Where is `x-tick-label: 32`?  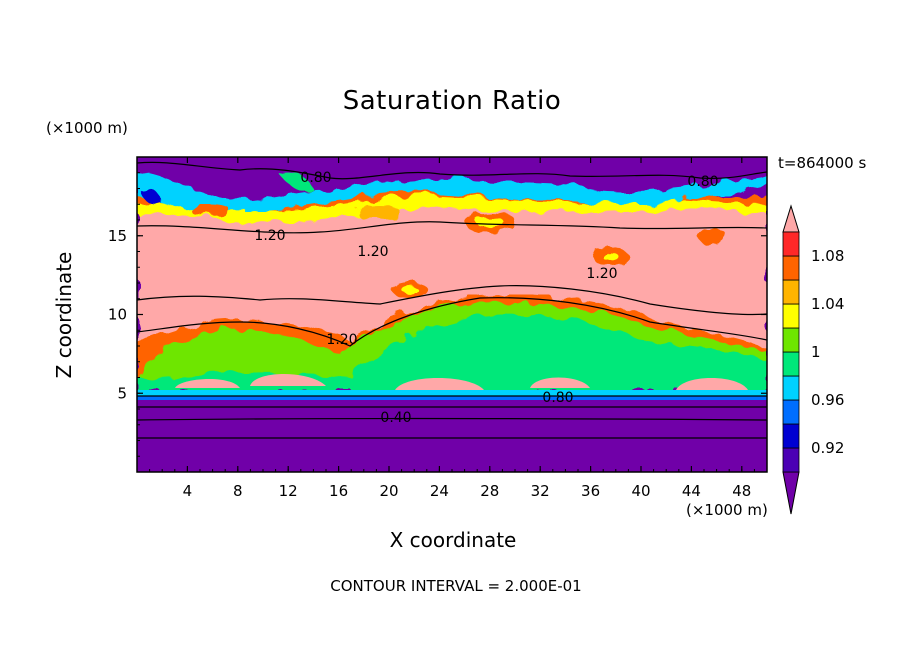
x-tick-label: 32 is located at coordinates (540, 491).